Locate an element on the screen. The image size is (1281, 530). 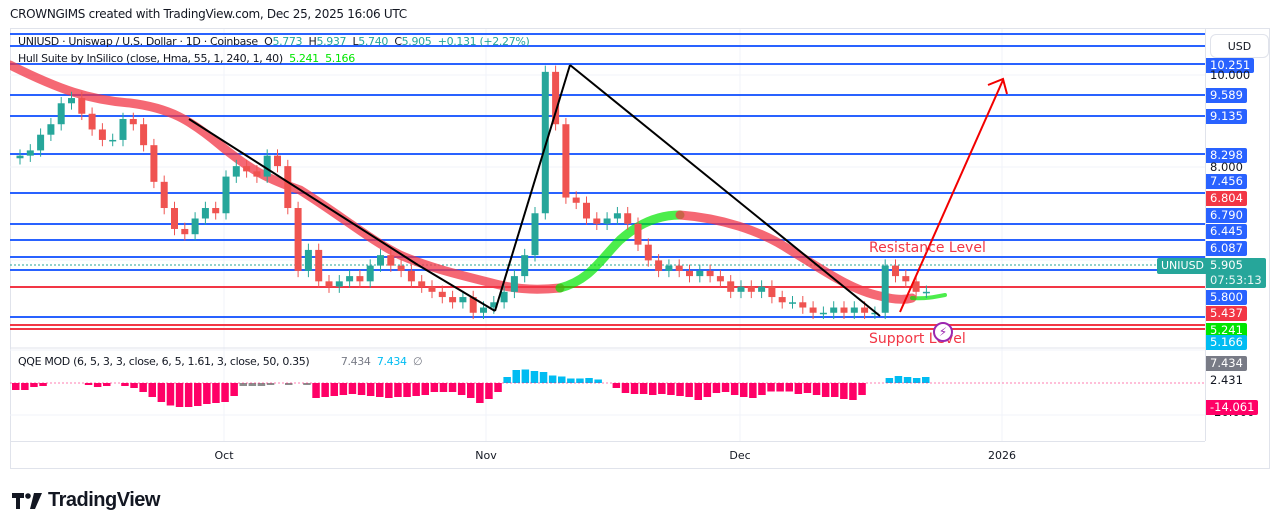
bar-countdown: 07:53:13 is located at coordinates (1236, 280).